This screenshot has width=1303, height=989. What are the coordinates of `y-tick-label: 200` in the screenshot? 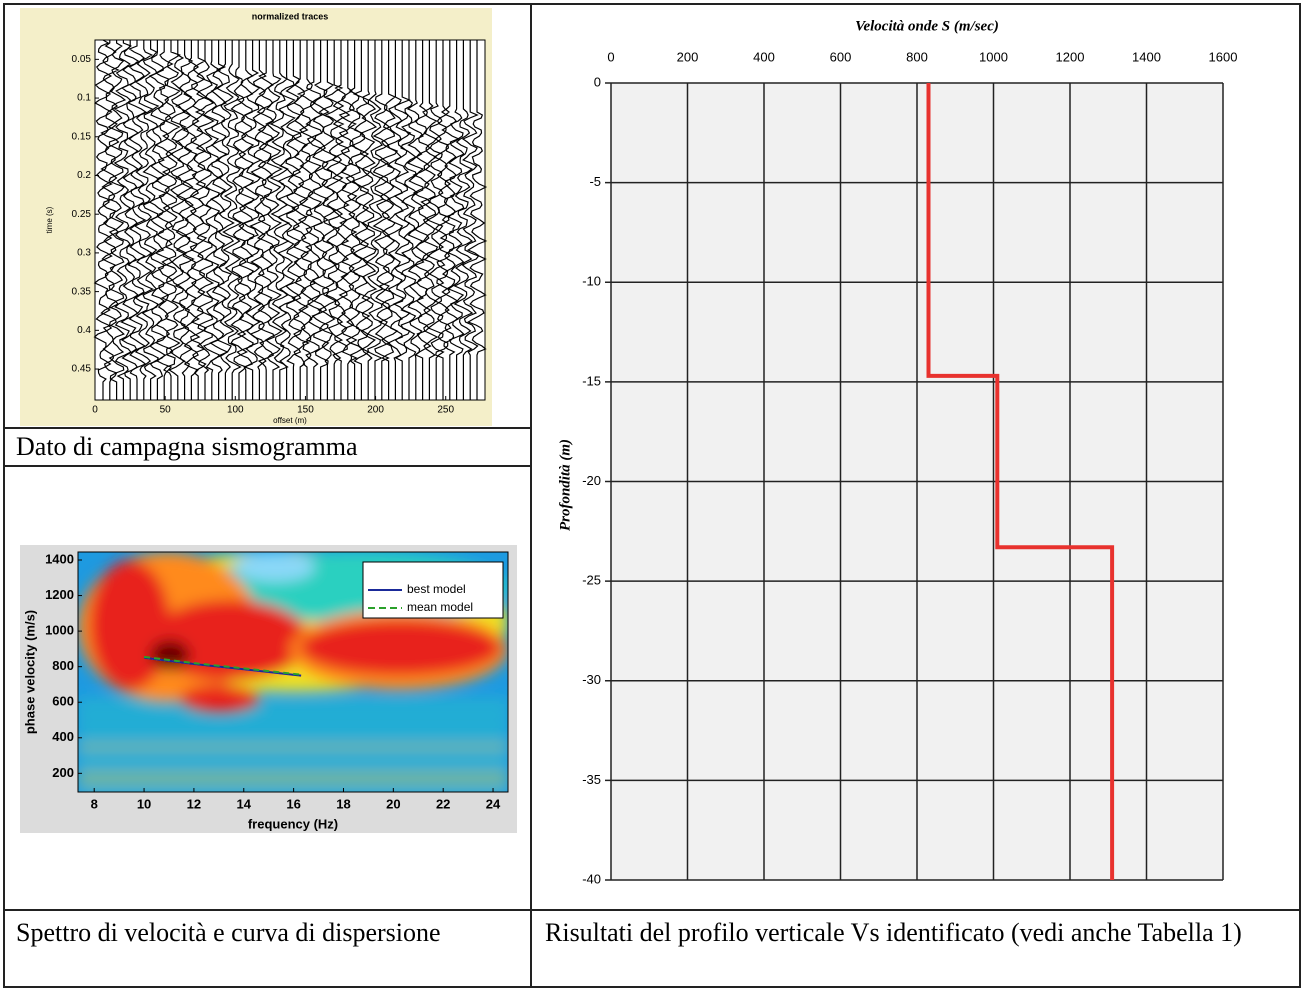 It's located at (63, 772).